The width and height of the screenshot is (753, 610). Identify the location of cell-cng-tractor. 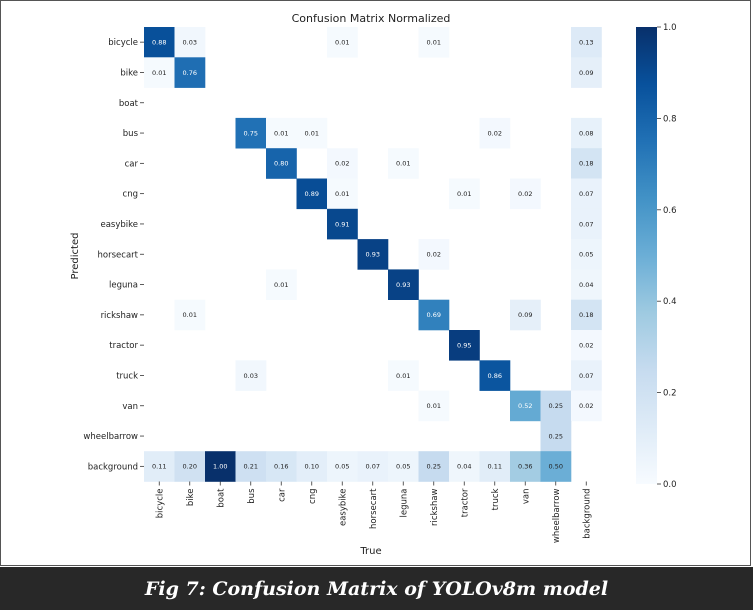
(464, 194).